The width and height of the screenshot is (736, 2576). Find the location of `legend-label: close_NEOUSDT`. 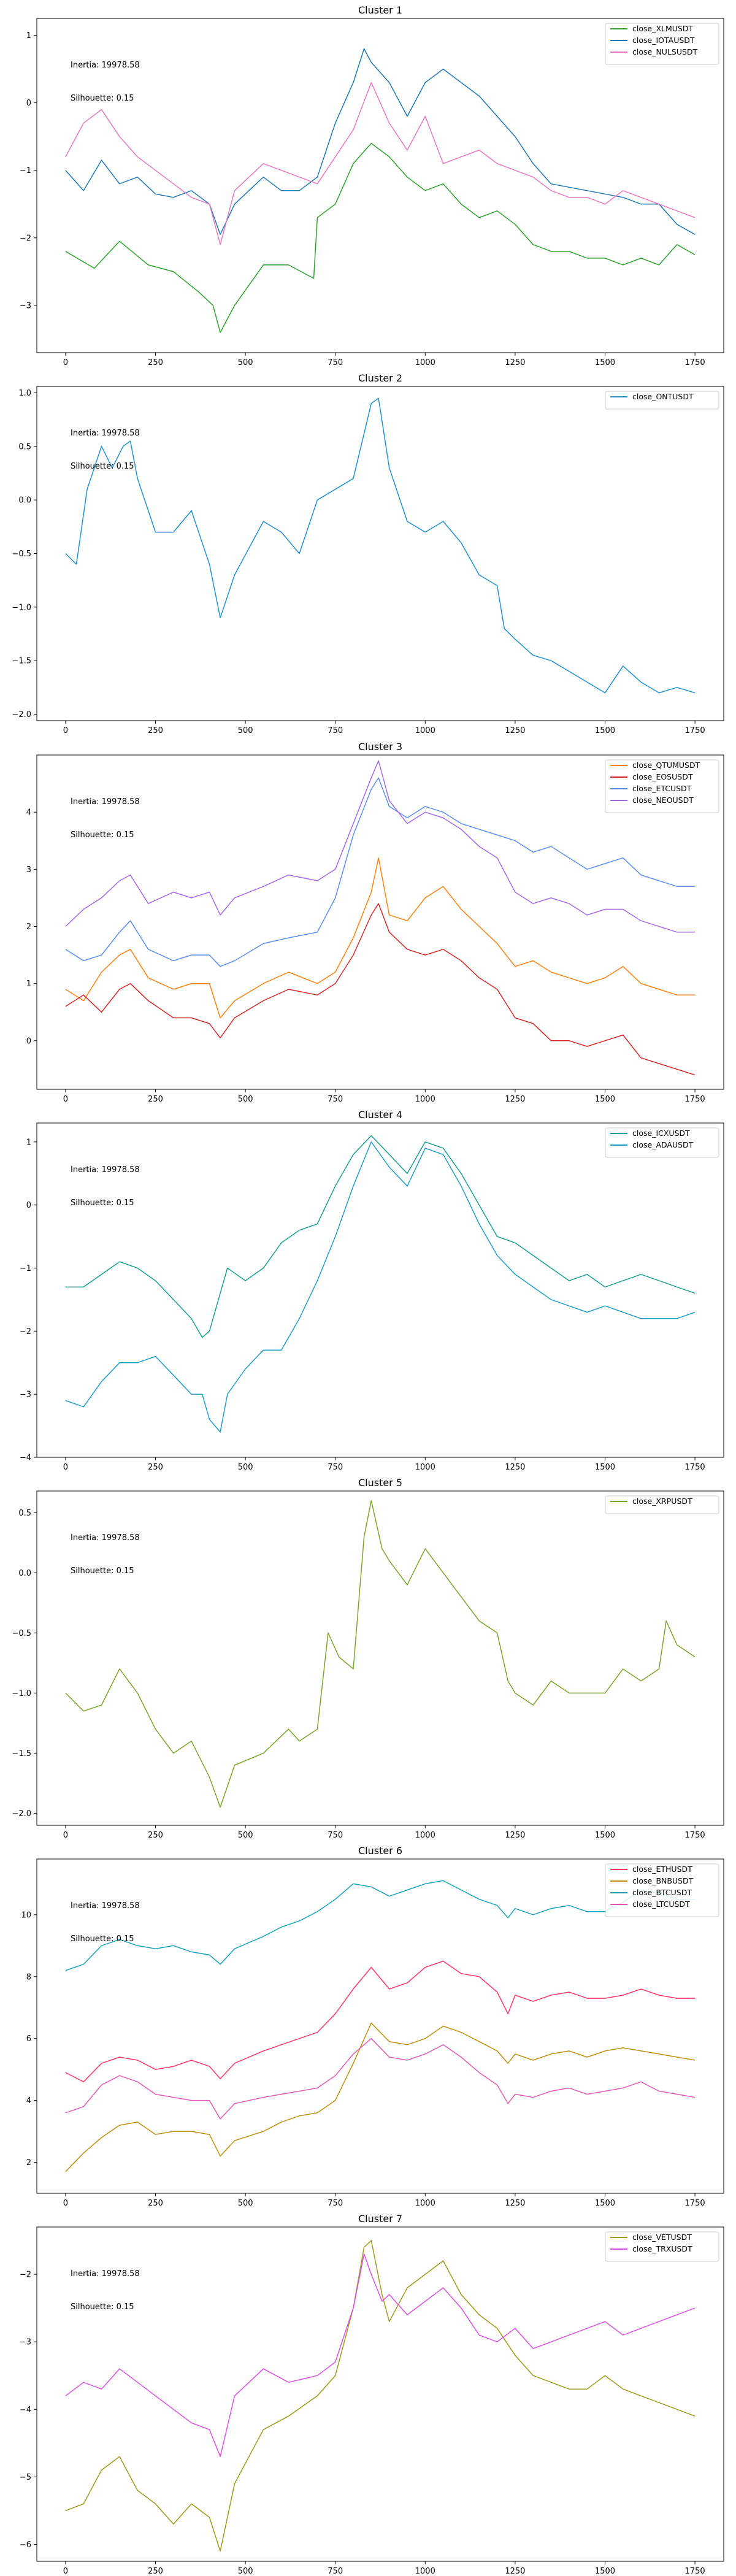

legend-label: close_NEOUSDT is located at coordinates (663, 800).